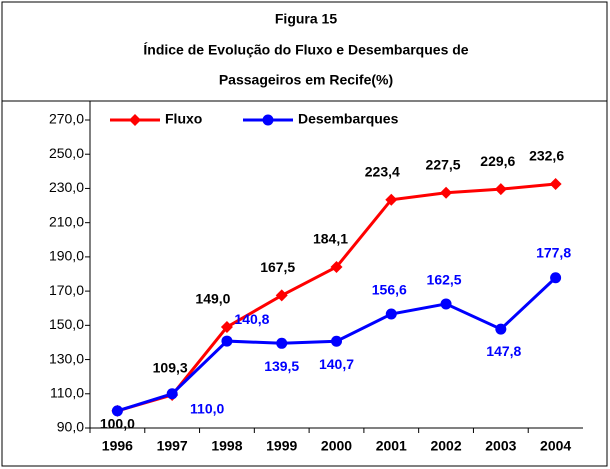 The width and height of the screenshot is (610, 469). What do you see at coordinates (443, 164) in the screenshot?
I see `data-label: 227,5` at bounding box center [443, 164].